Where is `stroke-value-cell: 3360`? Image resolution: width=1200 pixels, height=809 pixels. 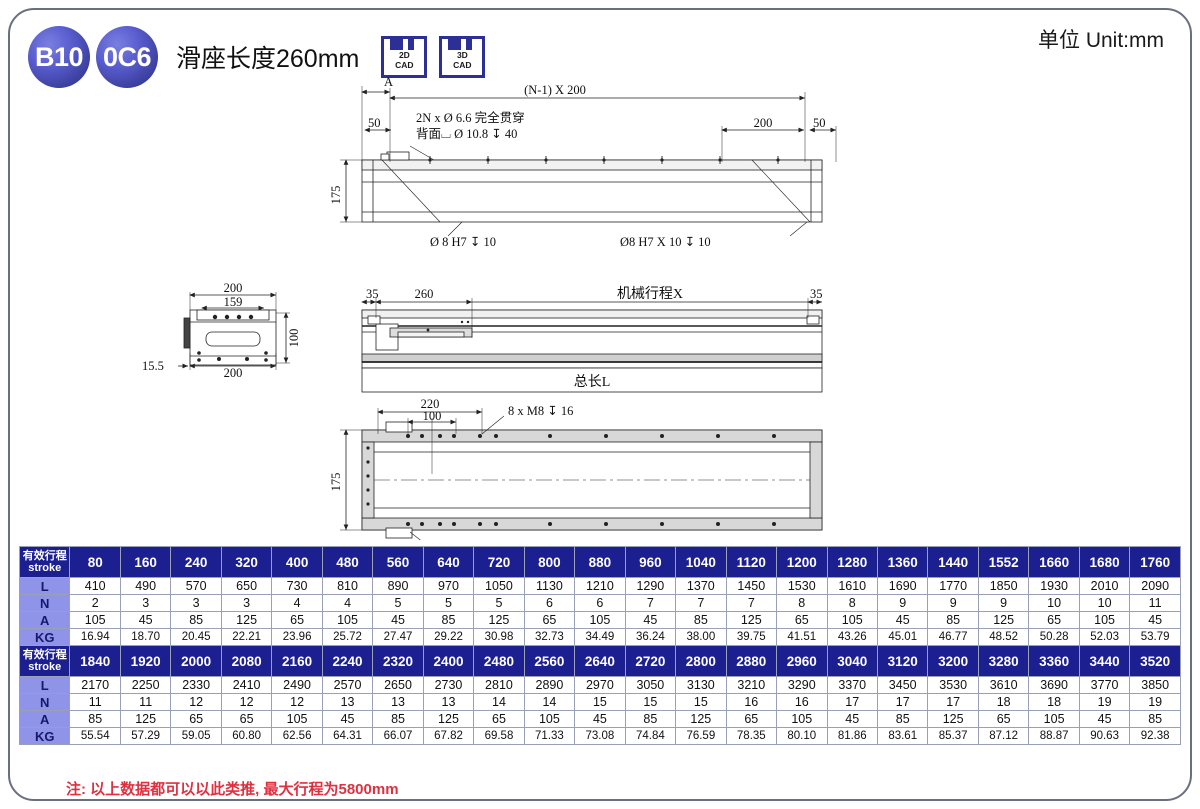
stroke-value-cell: 3360 is located at coordinates (1054, 661).